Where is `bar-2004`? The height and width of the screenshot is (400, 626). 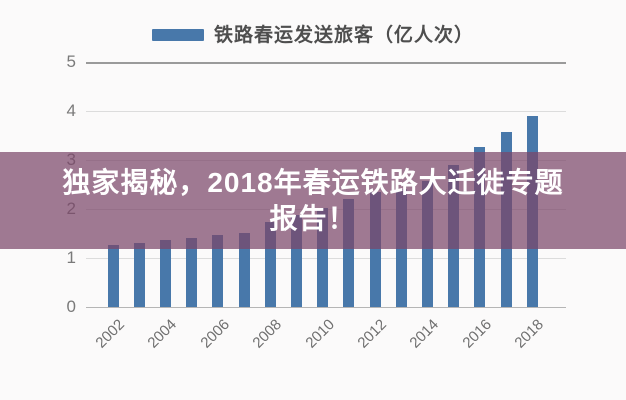 bar-2004 is located at coordinates (165, 273).